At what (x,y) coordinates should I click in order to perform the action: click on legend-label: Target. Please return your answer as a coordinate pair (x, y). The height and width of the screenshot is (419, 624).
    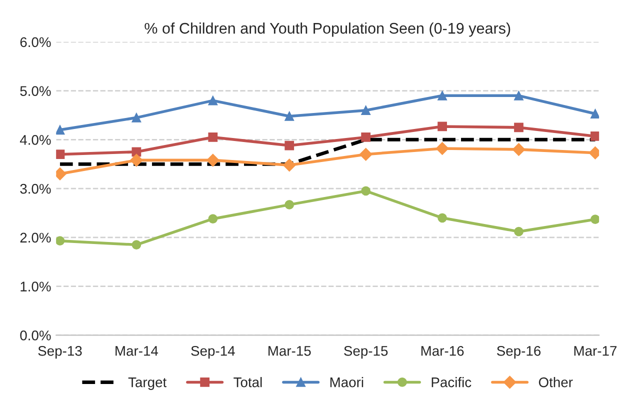
    Looking at the image, I should click on (147, 384).